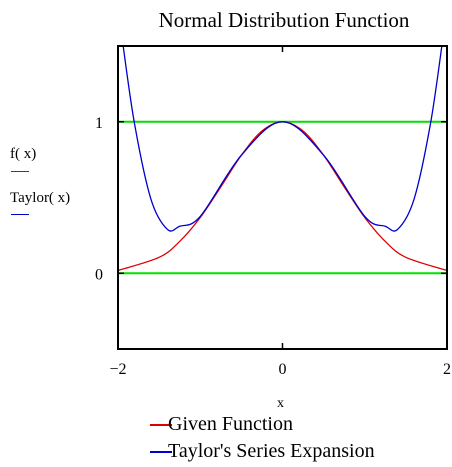  Describe the element at coordinates (20, 171) in the screenshot. I see `y-axis-label-f-line` at that location.